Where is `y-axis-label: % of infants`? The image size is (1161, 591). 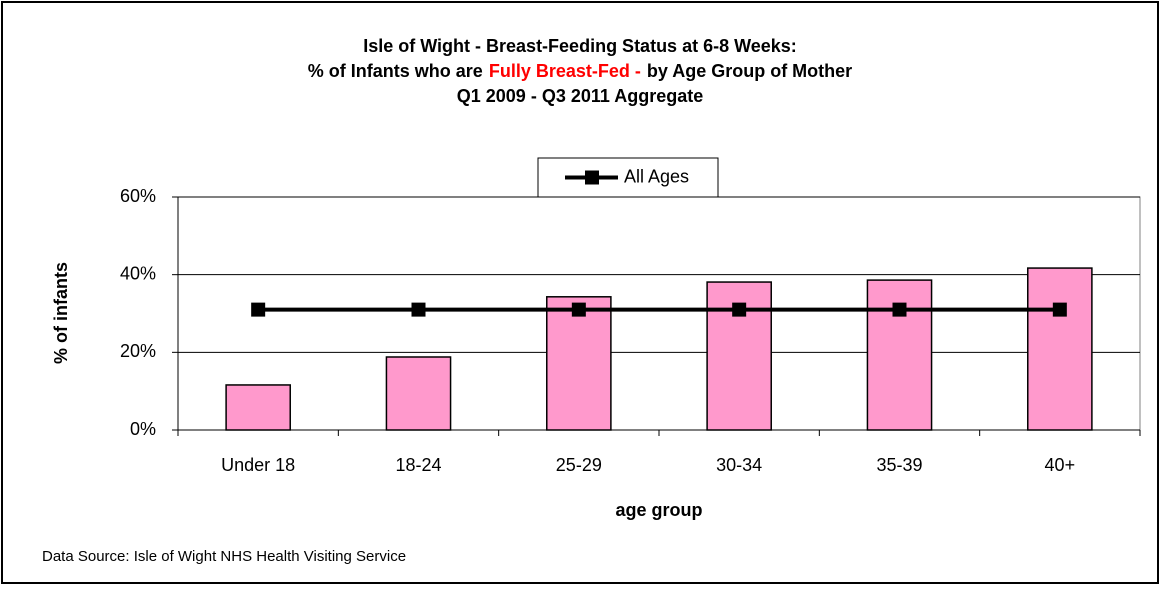
y-axis-label: % of infants is located at coordinates (61, 313).